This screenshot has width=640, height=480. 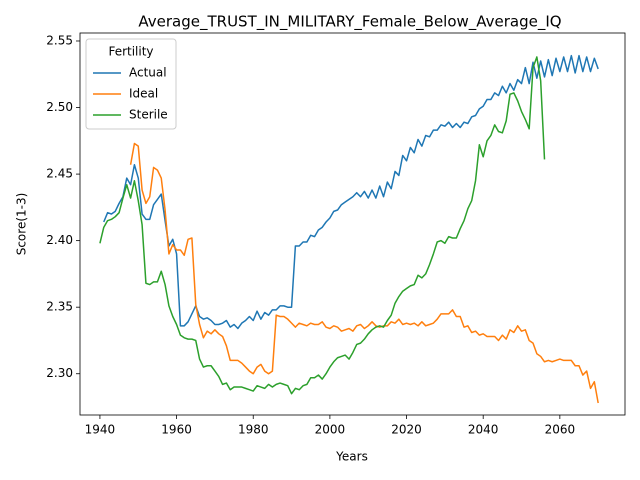 I want to click on legend-label: Actual, so click(x=148, y=73).